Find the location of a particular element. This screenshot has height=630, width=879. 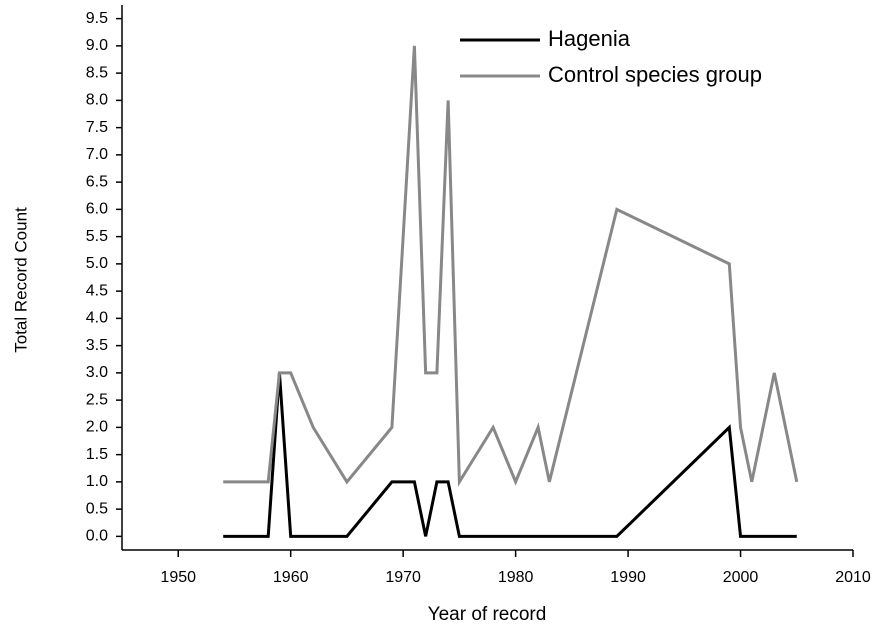

y-tick-label: 7.0 is located at coordinates (97, 154).